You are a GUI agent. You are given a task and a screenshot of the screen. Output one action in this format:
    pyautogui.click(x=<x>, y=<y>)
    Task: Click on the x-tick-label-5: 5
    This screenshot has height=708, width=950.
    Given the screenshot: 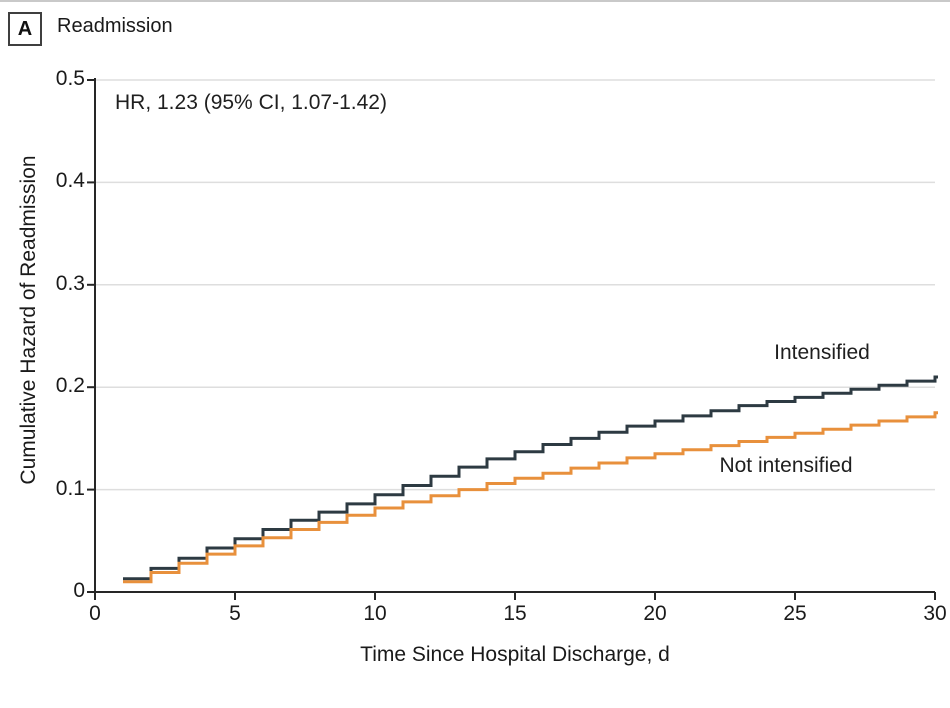 What is the action you would take?
    pyautogui.click(x=235, y=613)
    